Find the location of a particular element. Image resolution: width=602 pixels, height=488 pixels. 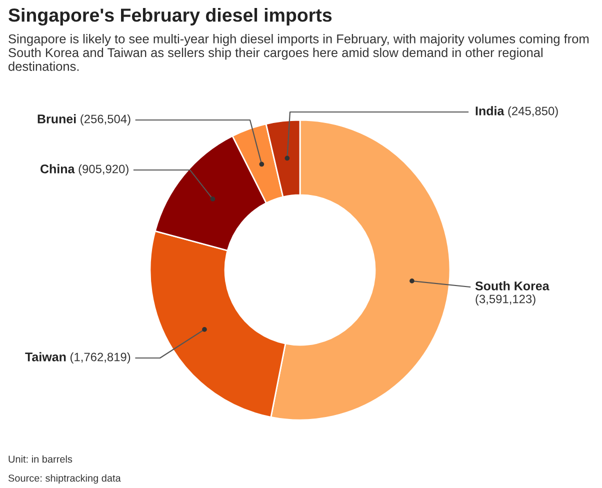

text: Unit: in barrels is located at coordinates (40, 459).